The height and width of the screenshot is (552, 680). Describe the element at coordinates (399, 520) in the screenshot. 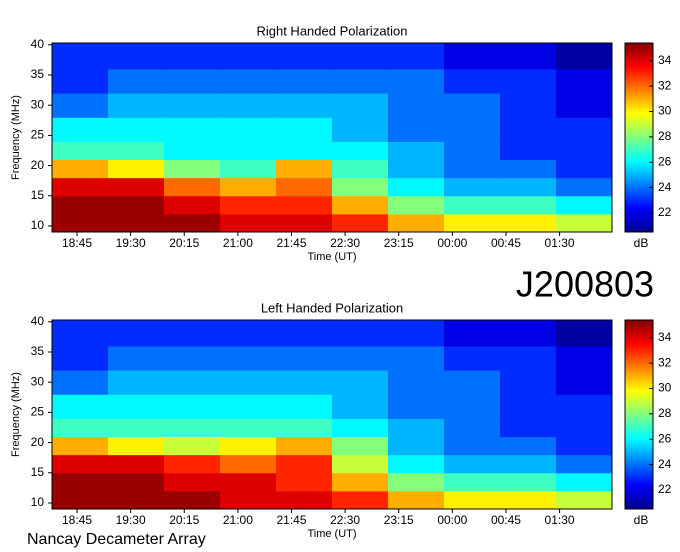

I see `x-tick-label: 23:15` at that location.